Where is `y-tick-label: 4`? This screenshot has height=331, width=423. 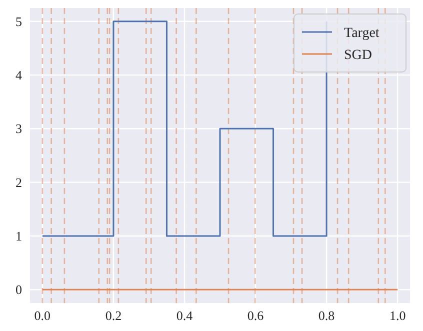 y-tick-label: 4 is located at coordinates (19, 75).